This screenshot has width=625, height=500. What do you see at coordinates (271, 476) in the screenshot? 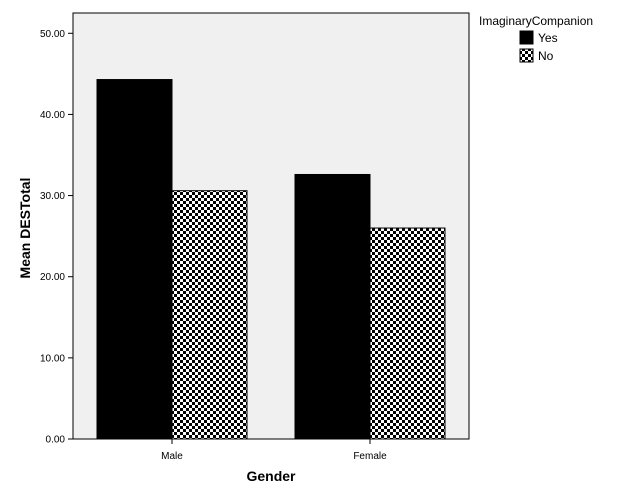
I see `x-axis-title: Gender` at bounding box center [271, 476].